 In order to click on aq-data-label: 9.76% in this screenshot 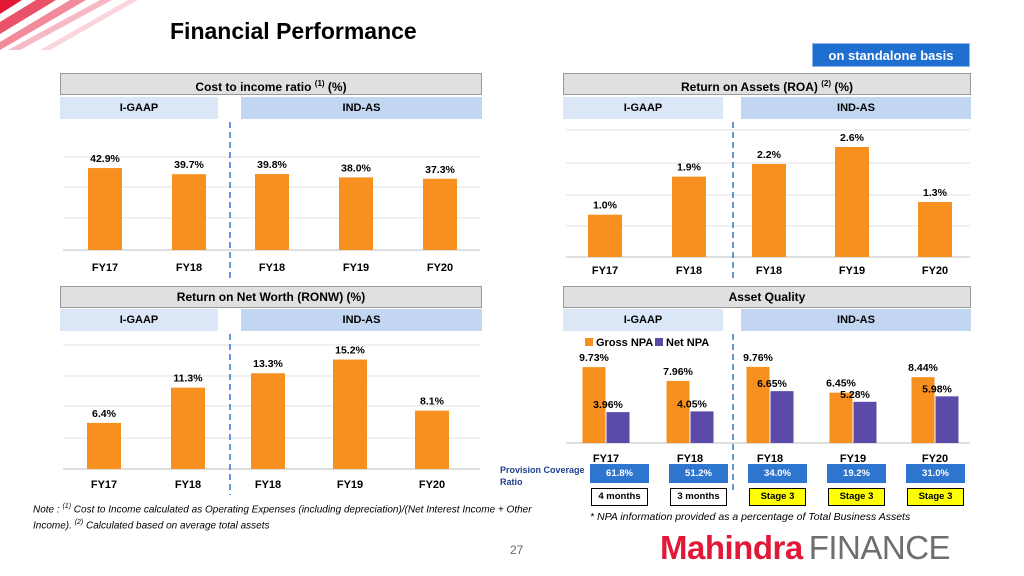, I will do `click(758, 358)`.